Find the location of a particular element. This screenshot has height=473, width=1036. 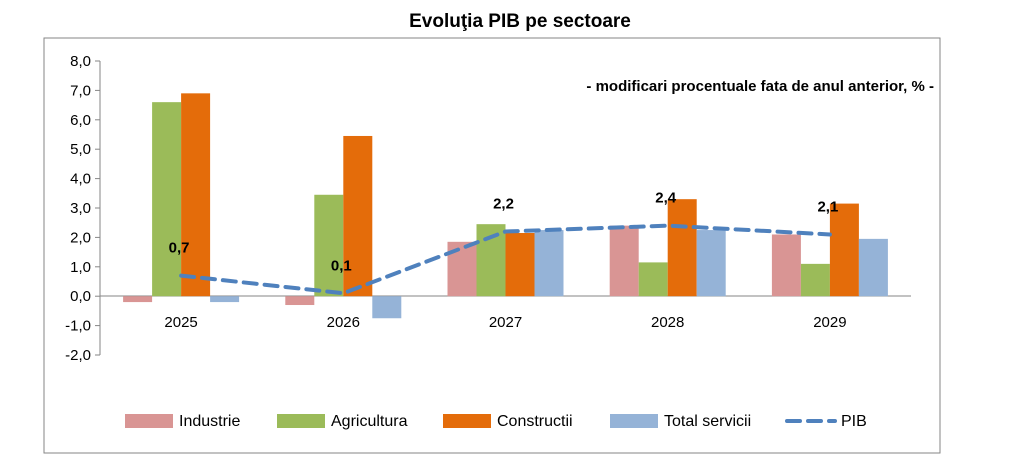

y-tick-label: -2,0 is located at coordinates (78, 355).